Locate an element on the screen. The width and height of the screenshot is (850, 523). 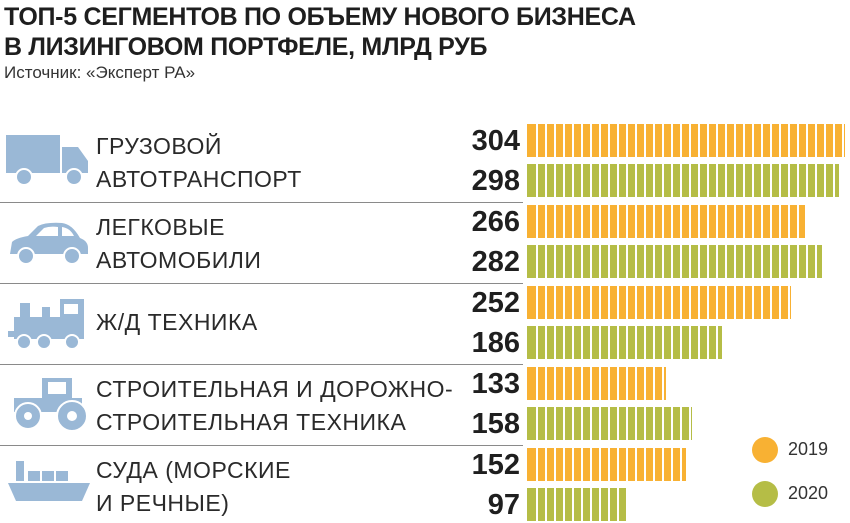
segment-label-line: Ж/Д ТЕХНИКА is located at coordinates (177, 322).